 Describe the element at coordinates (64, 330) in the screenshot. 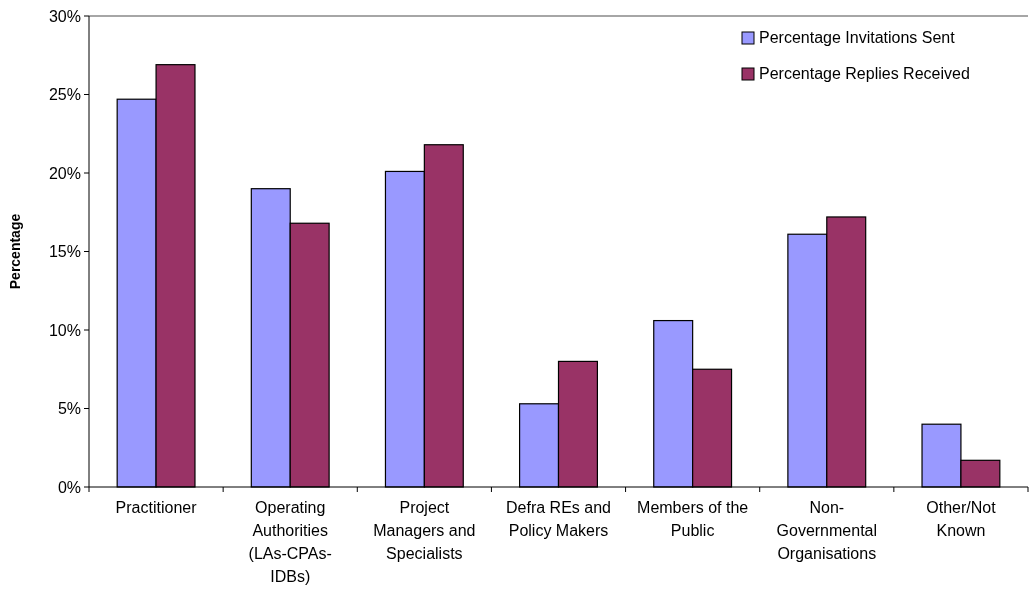

I see `y-tick-label: 10%` at that location.